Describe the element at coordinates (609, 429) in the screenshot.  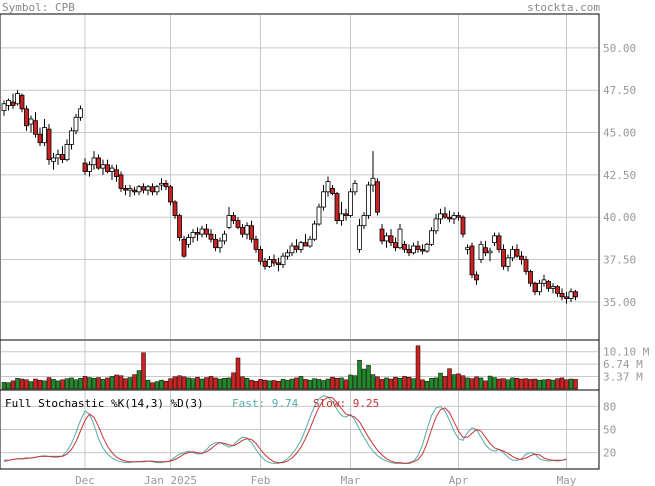
I see `stochastic-axis: 80 50 20` at that location.